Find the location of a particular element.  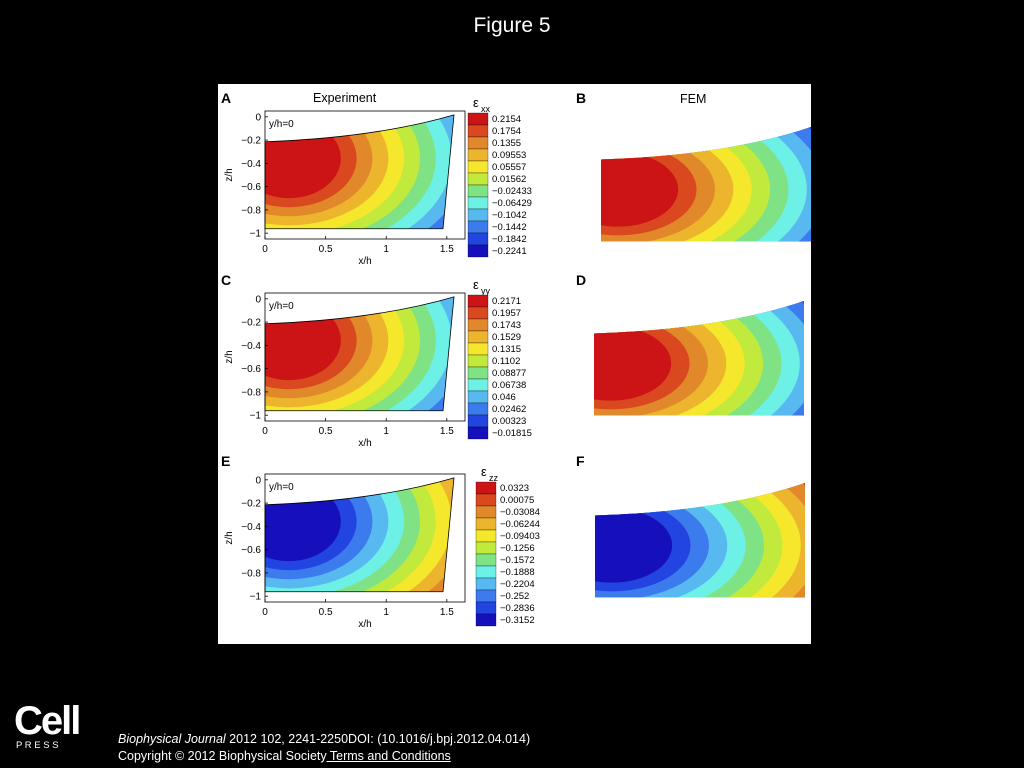

panel-letter: D is located at coordinates (581, 280).